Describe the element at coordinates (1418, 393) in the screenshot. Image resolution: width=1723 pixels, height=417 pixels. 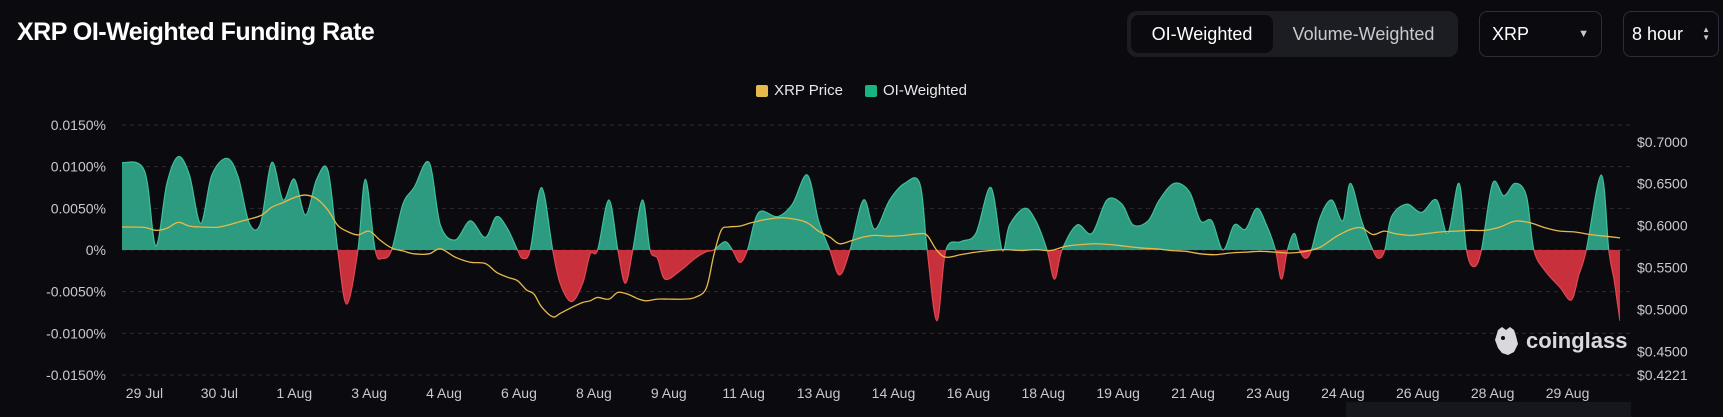
I see `x-tick-label: 26 Aug` at that location.